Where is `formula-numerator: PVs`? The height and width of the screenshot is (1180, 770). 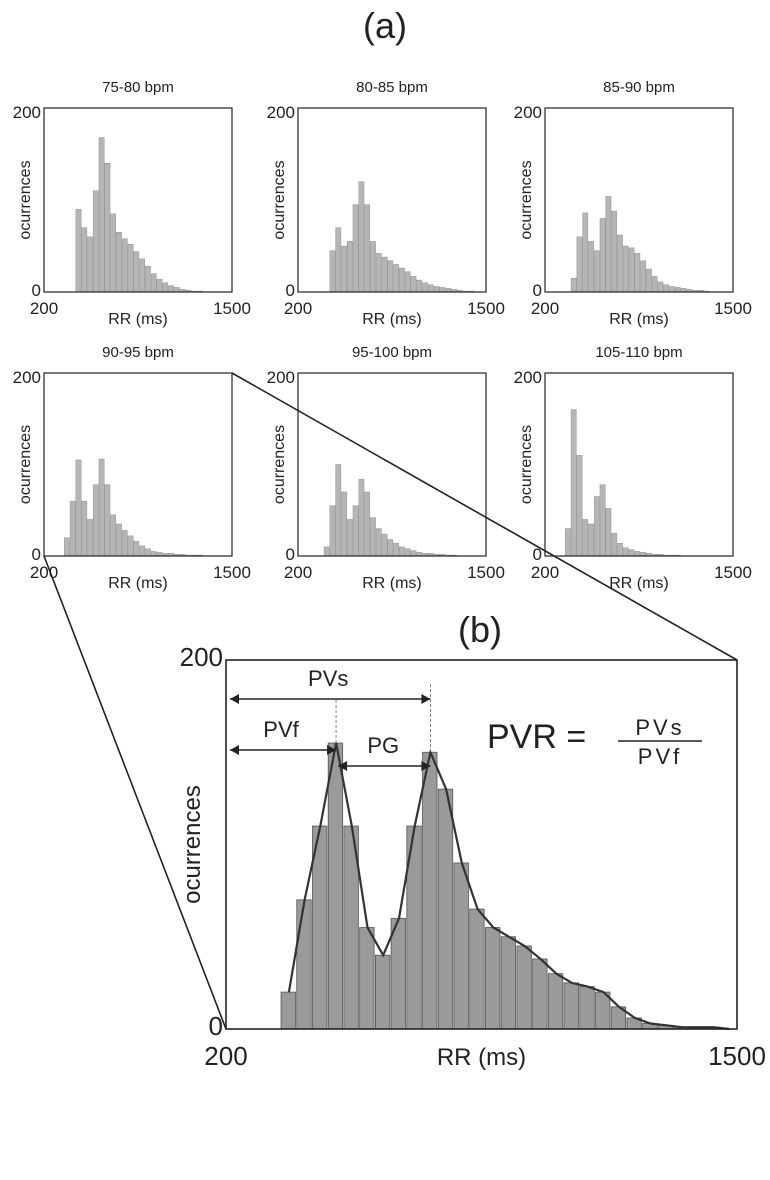
formula-numerator: PVs is located at coordinates (659, 727).